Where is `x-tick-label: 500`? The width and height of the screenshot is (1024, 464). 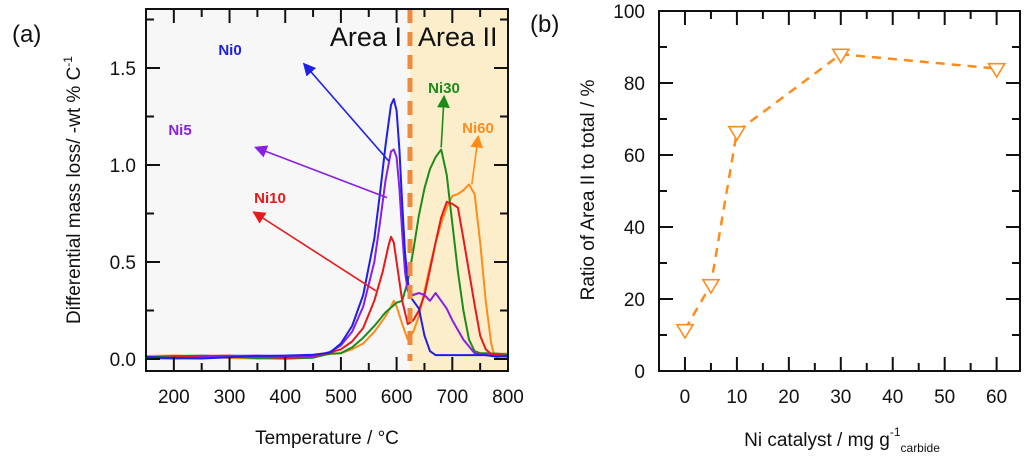 x-tick-label: 500 is located at coordinates (341, 397).